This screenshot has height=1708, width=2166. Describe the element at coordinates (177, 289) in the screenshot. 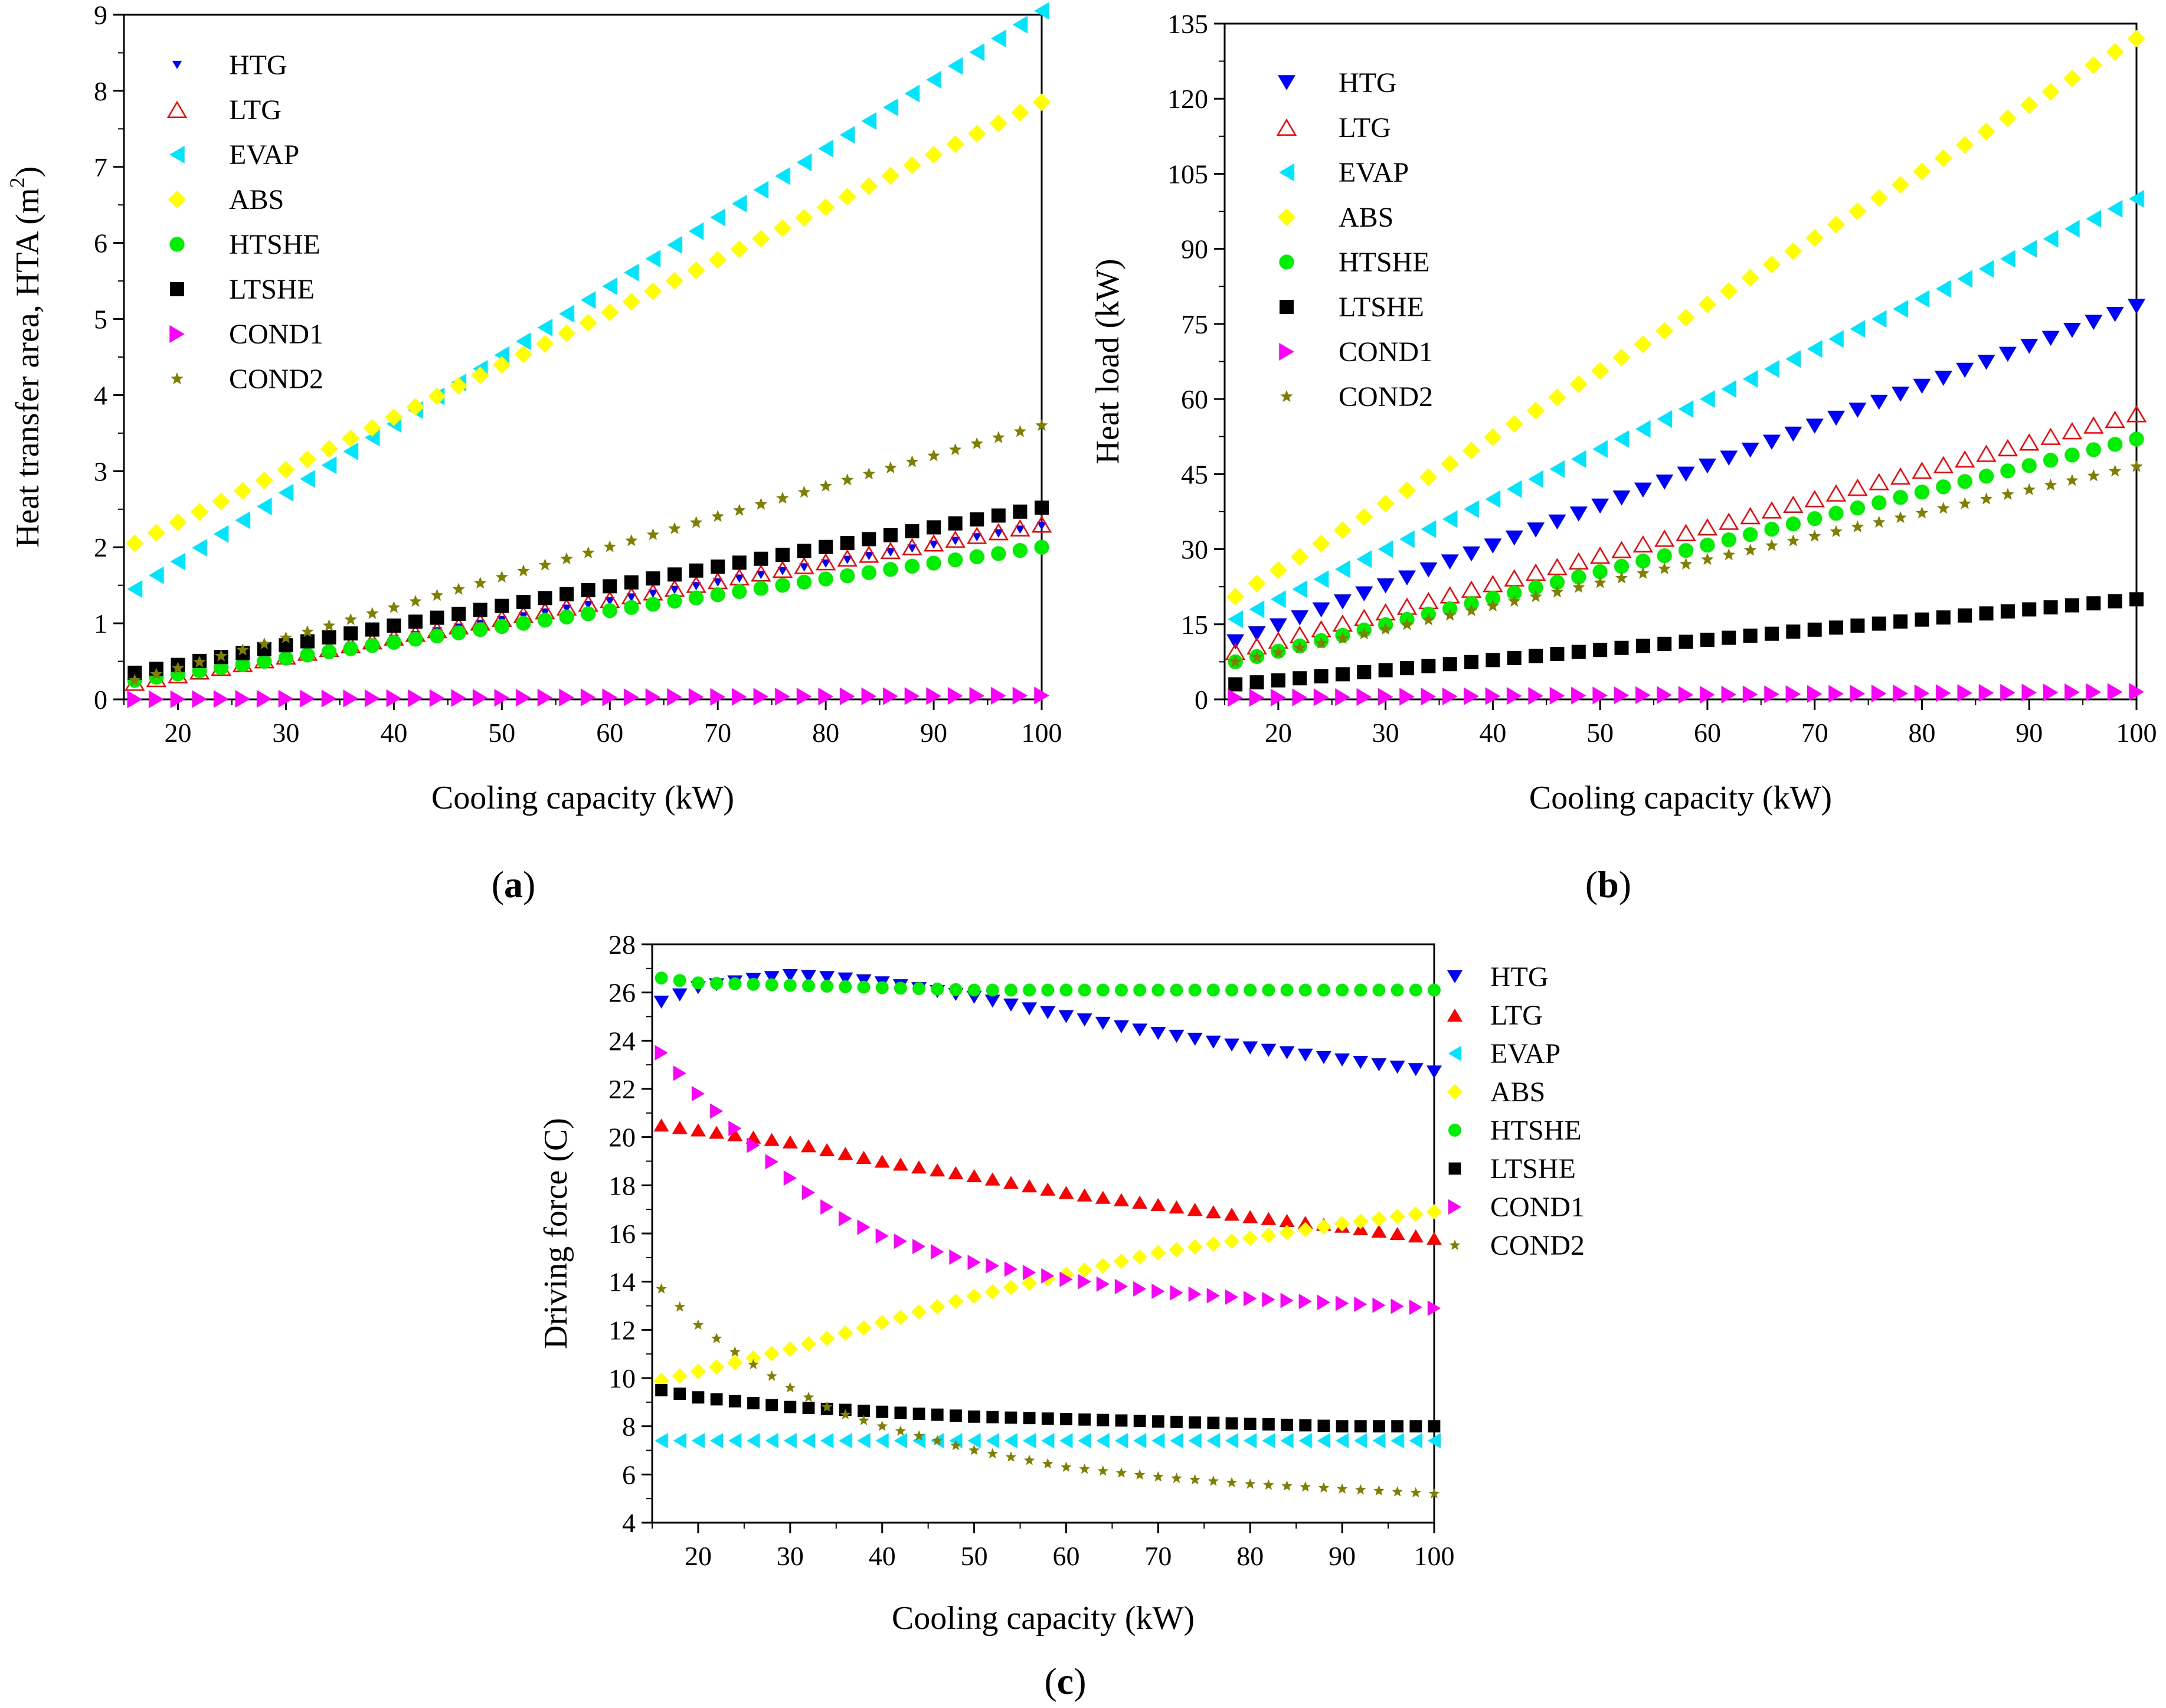

I see `legend-marker-ltshe` at that location.